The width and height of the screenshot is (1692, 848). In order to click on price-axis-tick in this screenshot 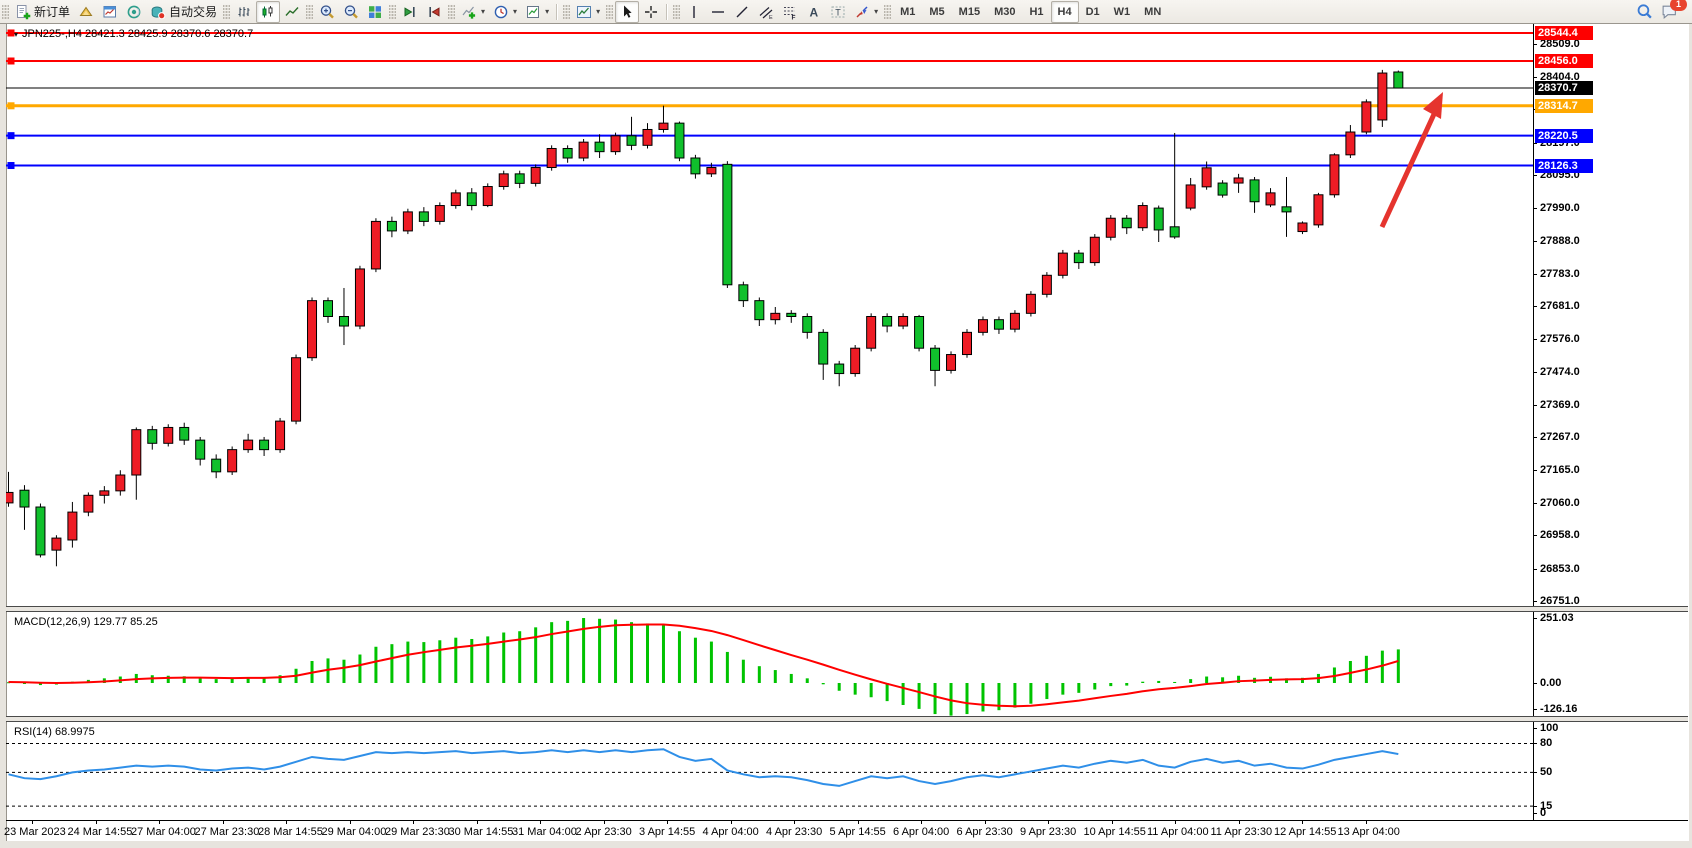, I will do `click(1535, 175)`.